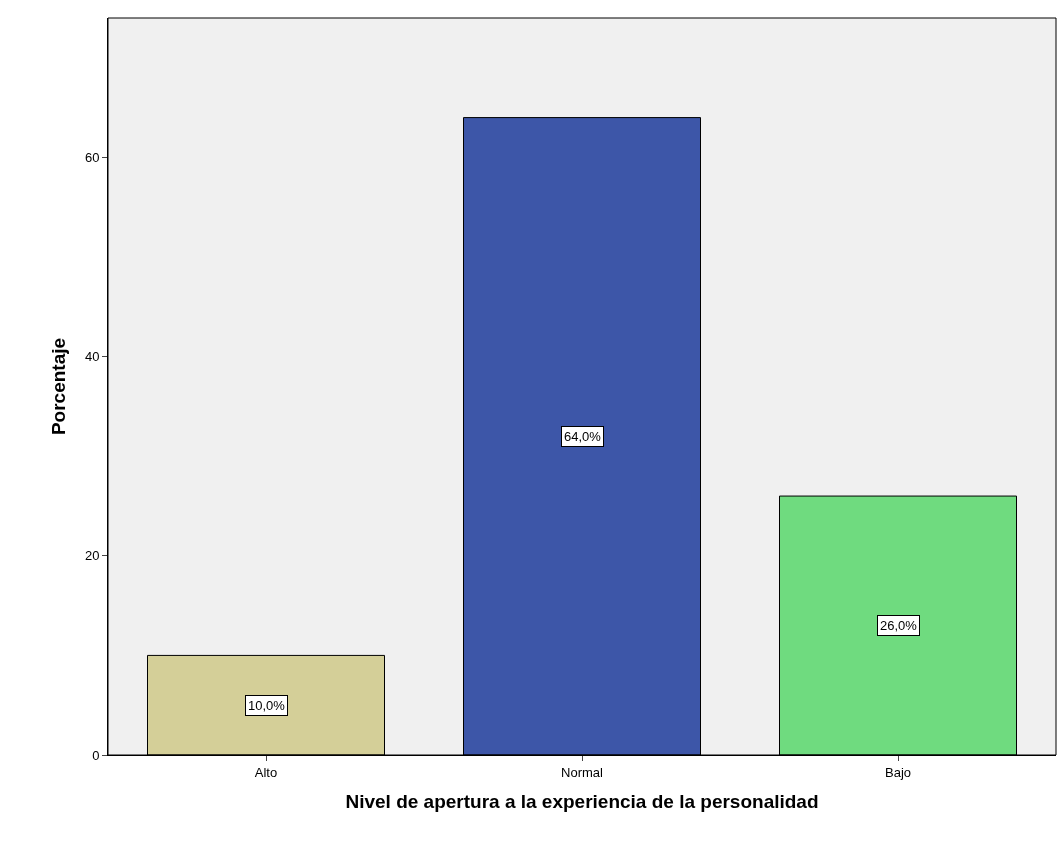 This screenshot has width=1060, height=852. What do you see at coordinates (92, 357) in the screenshot?
I see `y-tick-label: 40` at bounding box center [92, 357].